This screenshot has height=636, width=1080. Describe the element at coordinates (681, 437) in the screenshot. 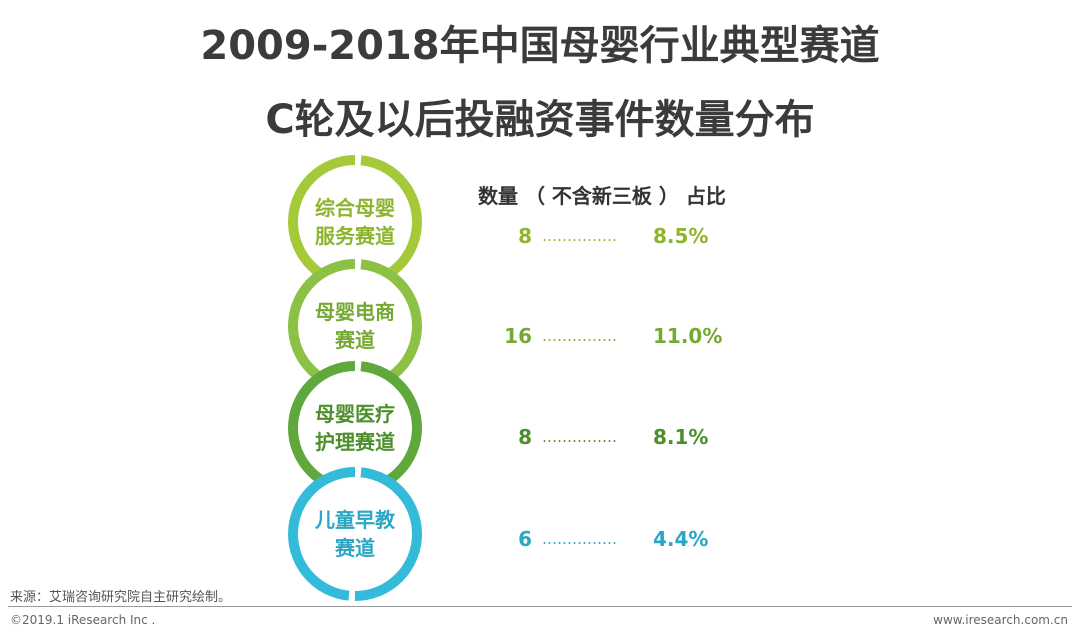

I see `percent-share: 8.1%` at that location.